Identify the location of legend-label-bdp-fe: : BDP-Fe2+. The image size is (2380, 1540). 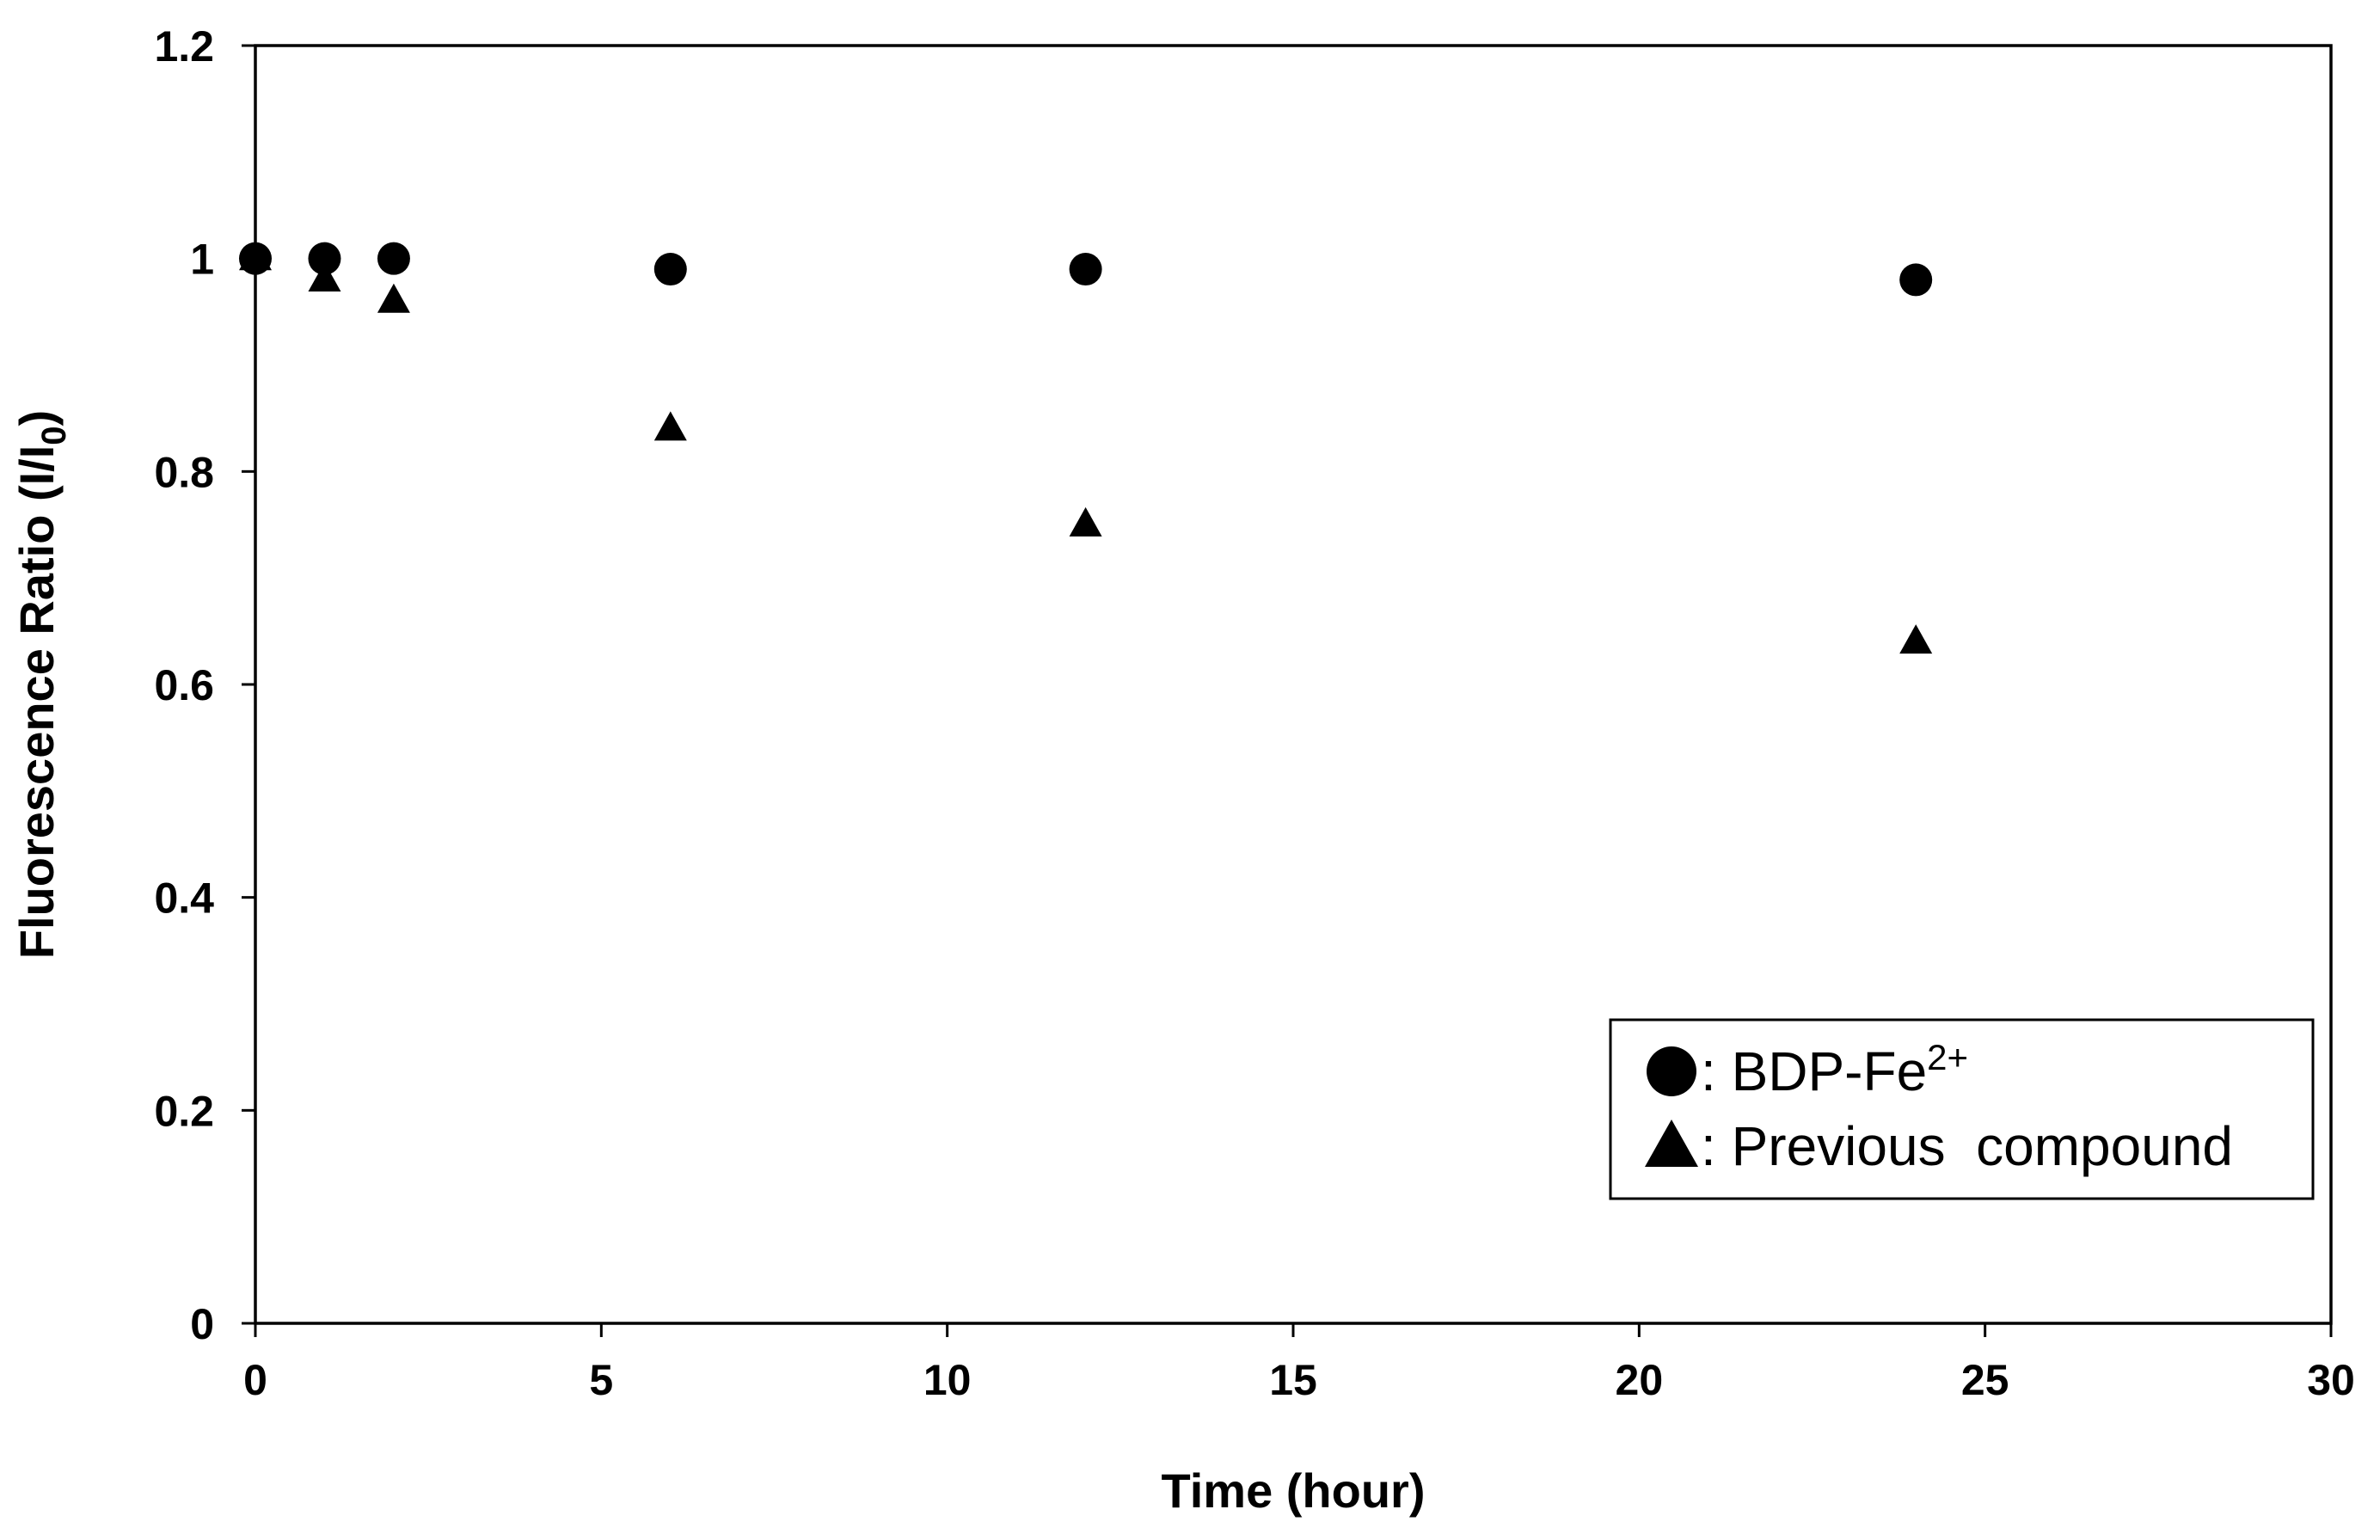
(1834, 1069).